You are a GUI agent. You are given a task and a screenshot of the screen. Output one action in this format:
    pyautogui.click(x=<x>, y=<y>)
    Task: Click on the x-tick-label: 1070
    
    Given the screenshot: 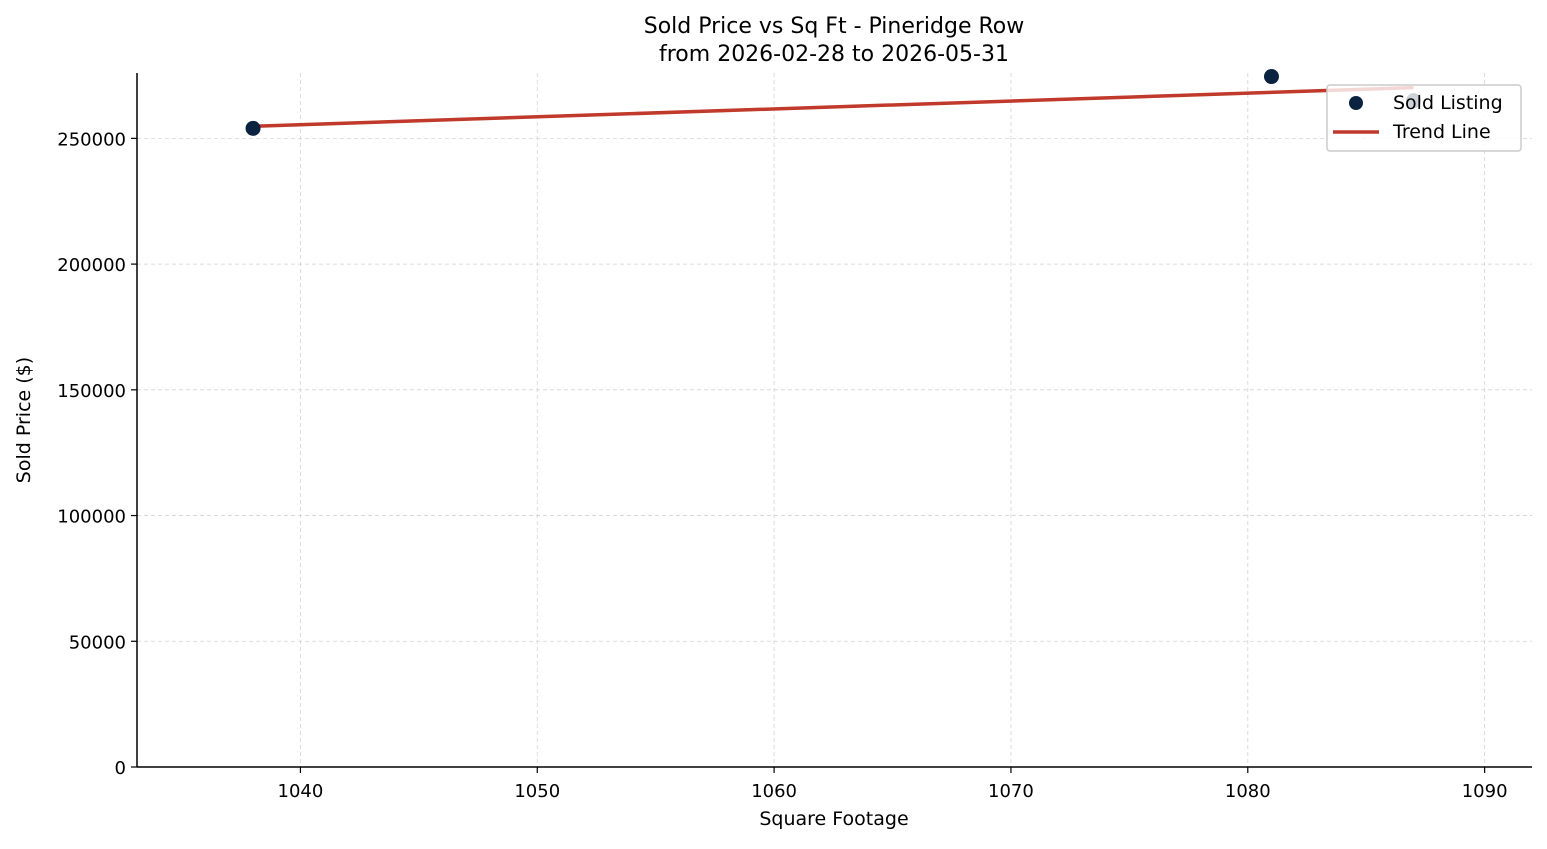 What is the action you would take?
    pyautogui.click(x=1011, y=791)
    